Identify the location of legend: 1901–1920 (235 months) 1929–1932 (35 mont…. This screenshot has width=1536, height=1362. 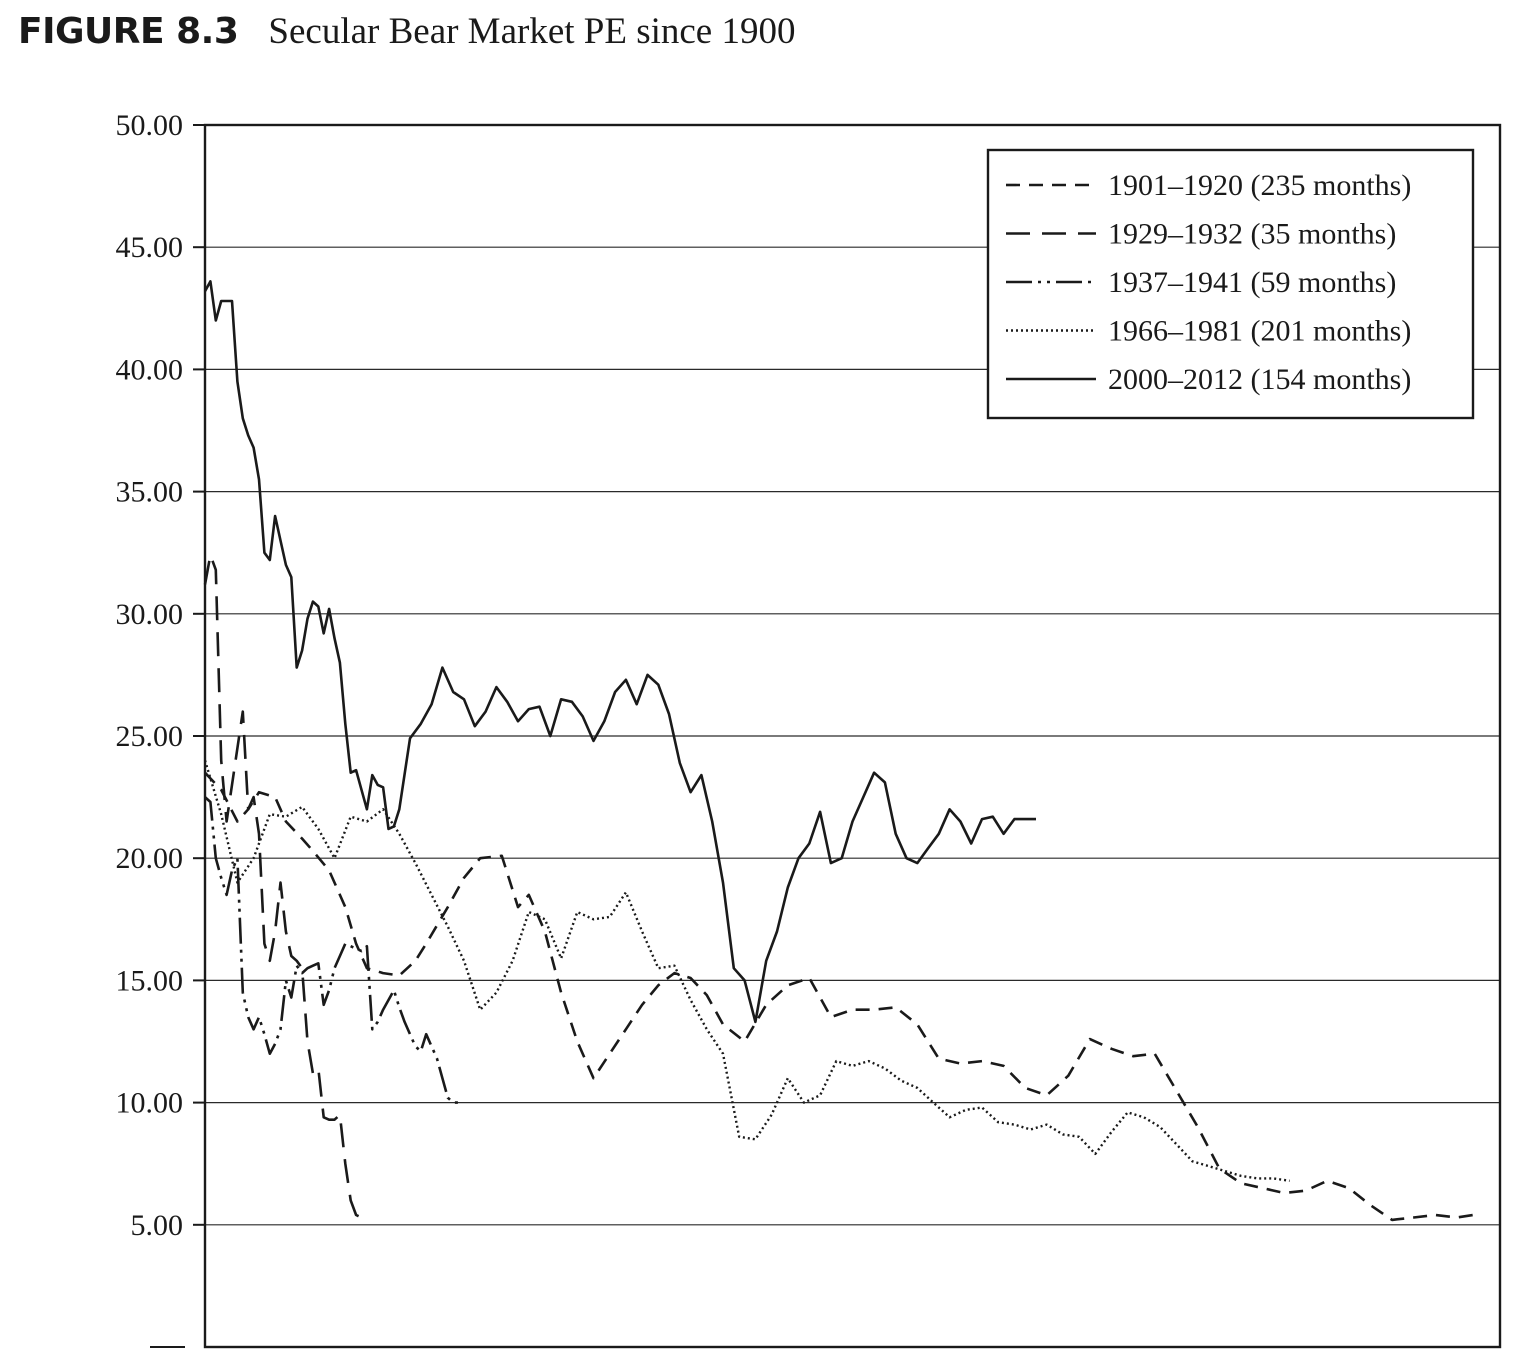
(1230, 284).